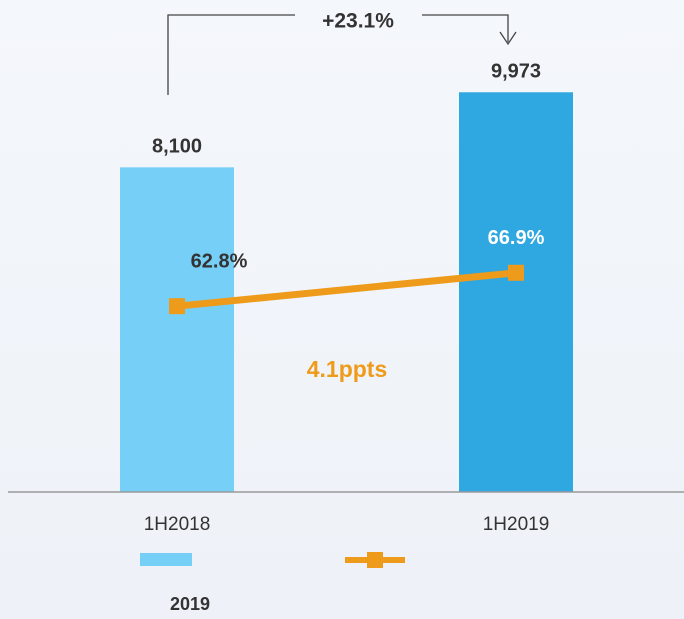 This screenshot has width=684, height=619. I want to click on bar-value-label: 9,973, so click(516, 72).